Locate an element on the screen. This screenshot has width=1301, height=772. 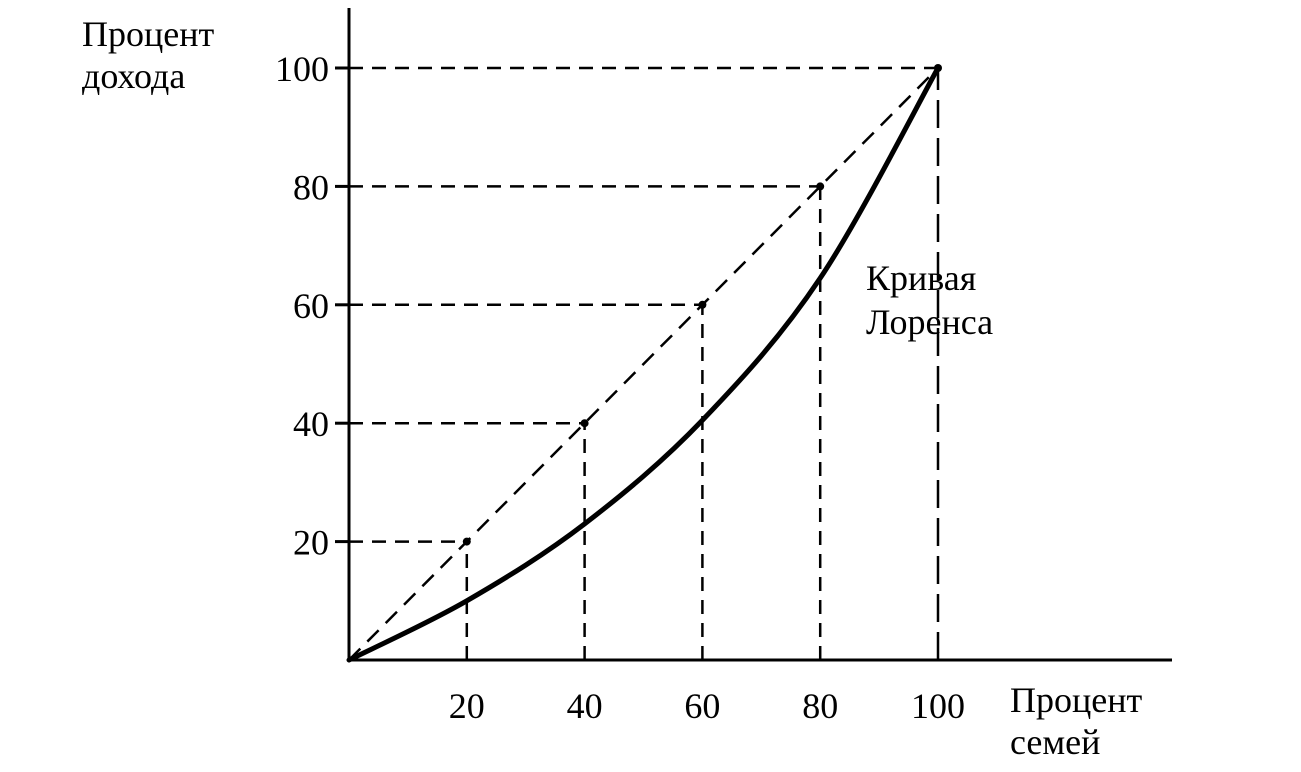
y-tick-label-80: 80 is located at coordinates (311, 187).